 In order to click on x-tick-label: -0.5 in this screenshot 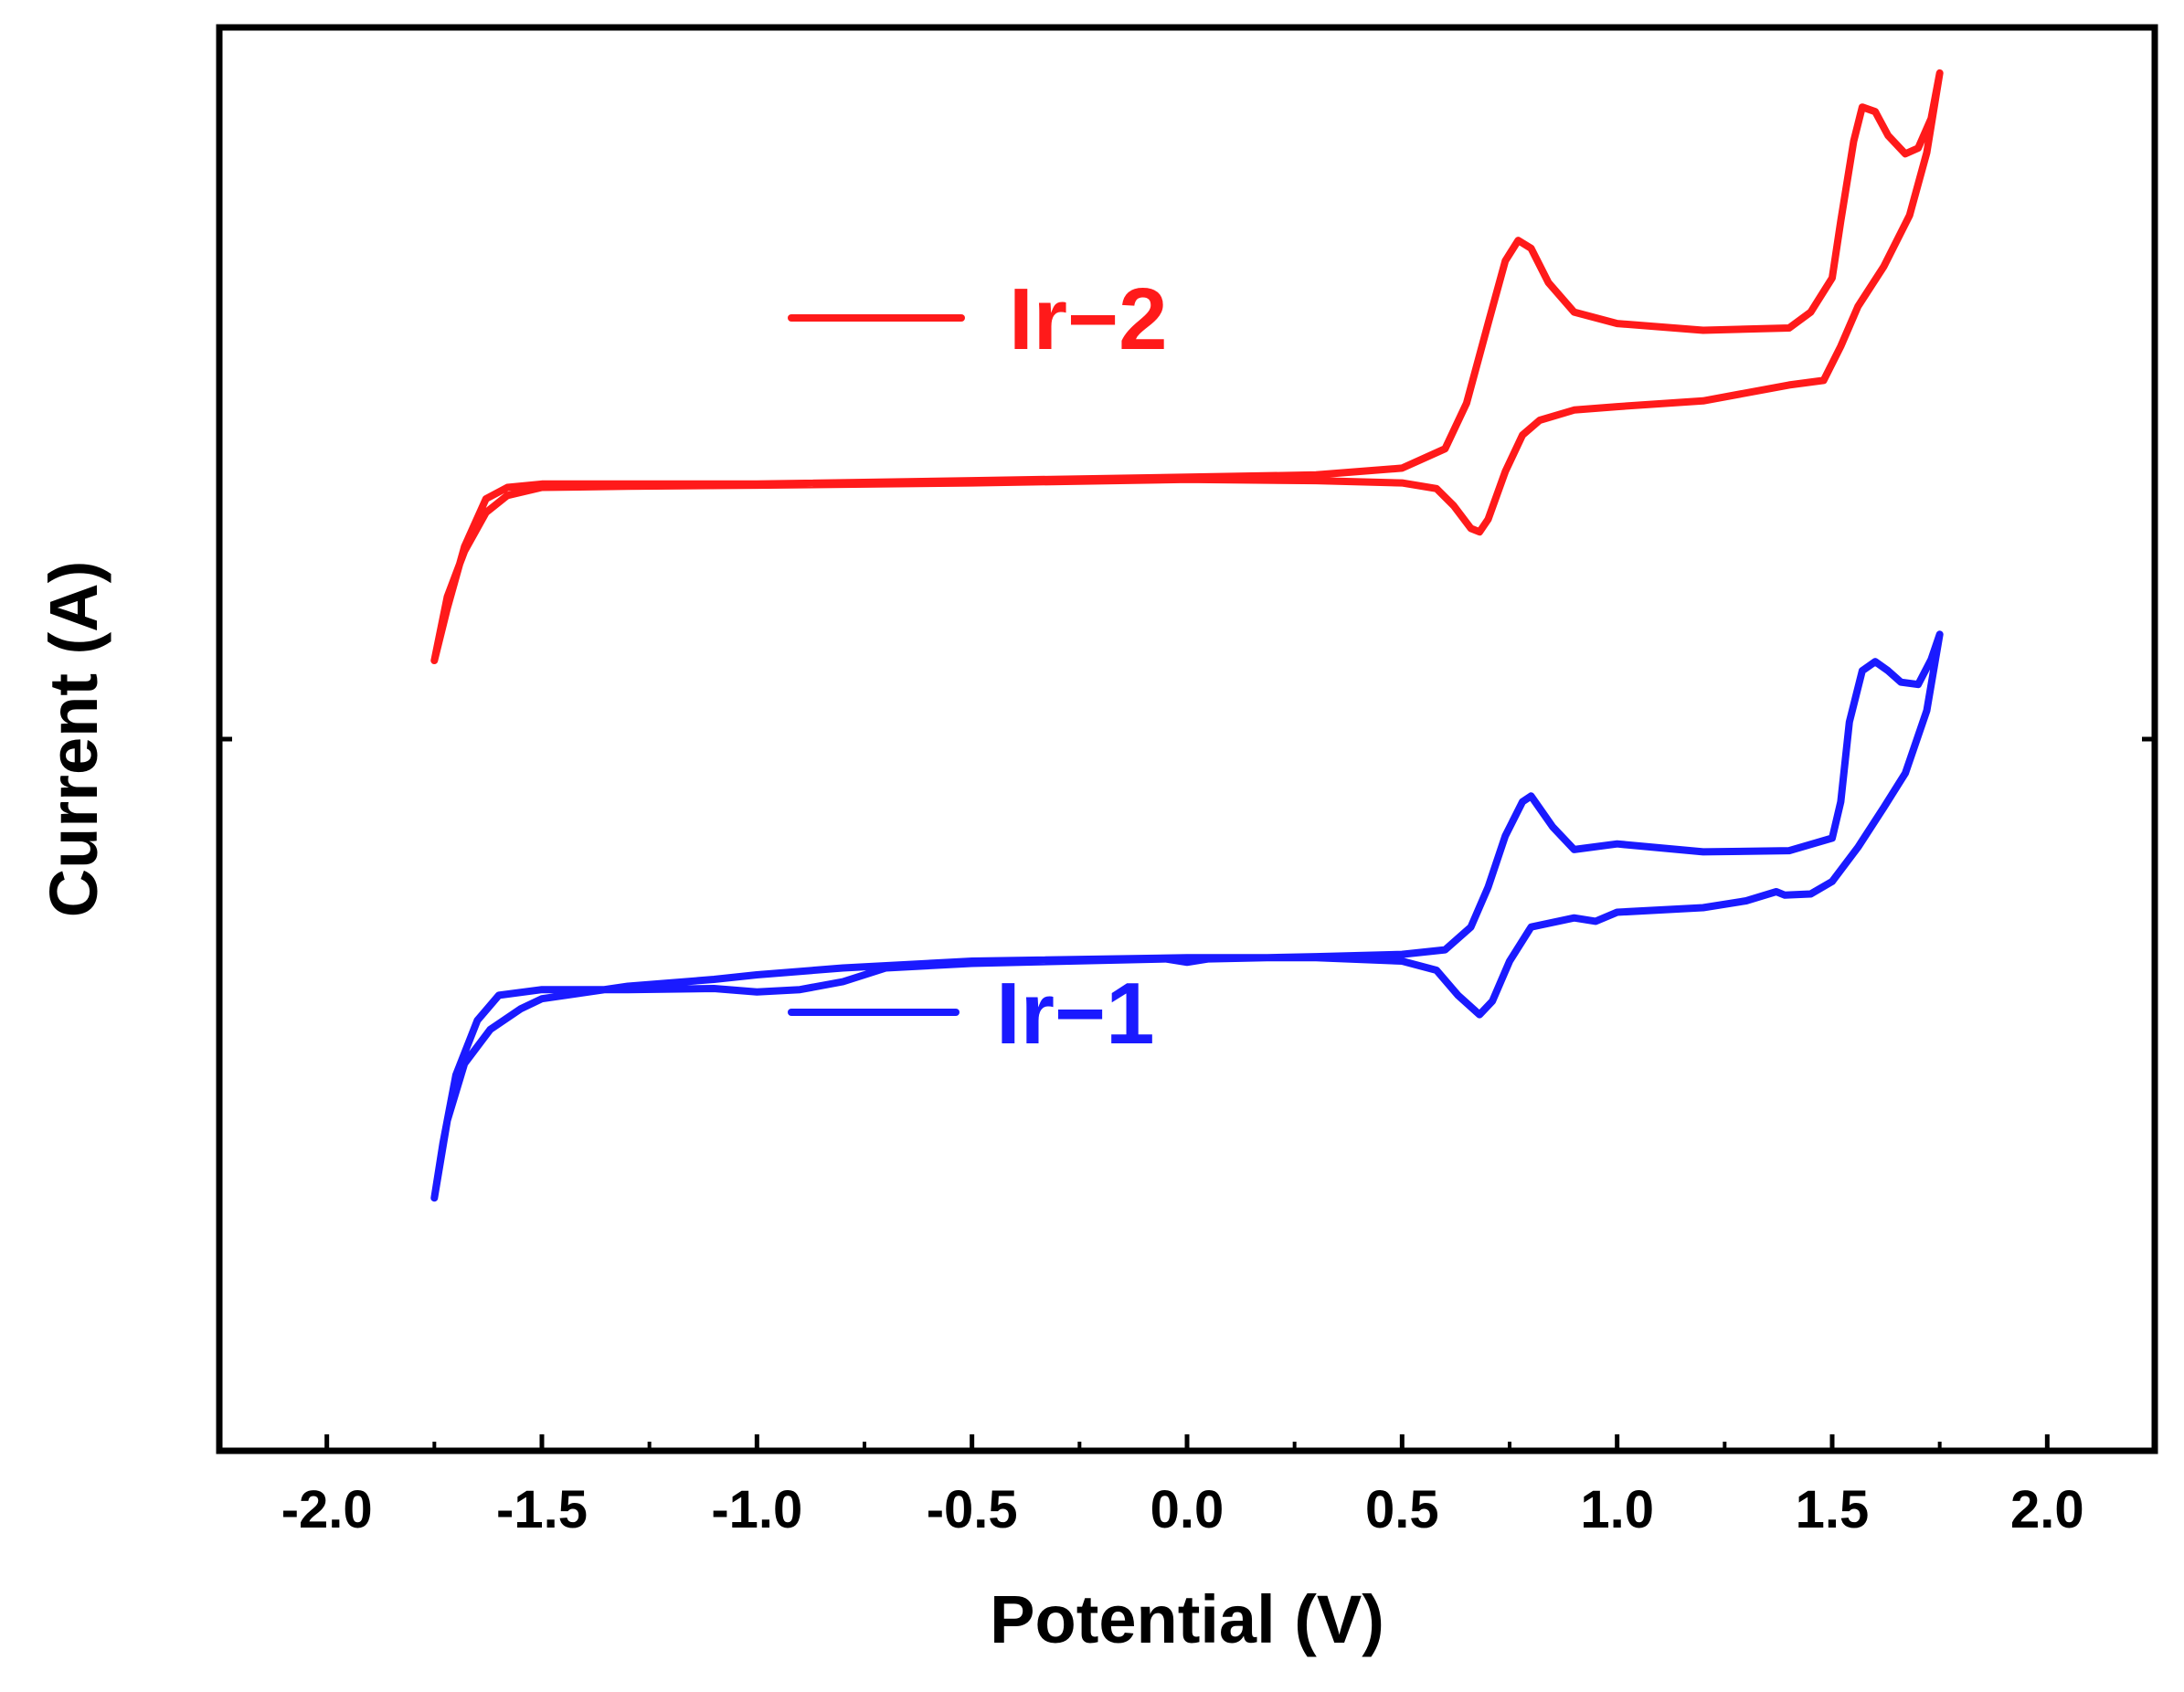, I will do `click(972, 1509)`.